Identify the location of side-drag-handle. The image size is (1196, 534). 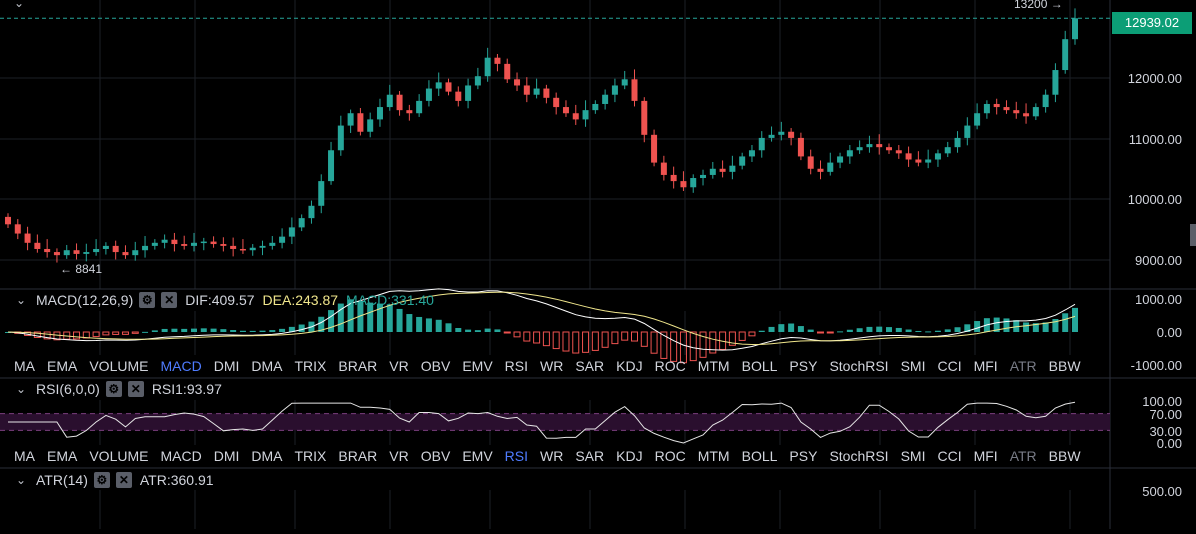
(1193, 235).